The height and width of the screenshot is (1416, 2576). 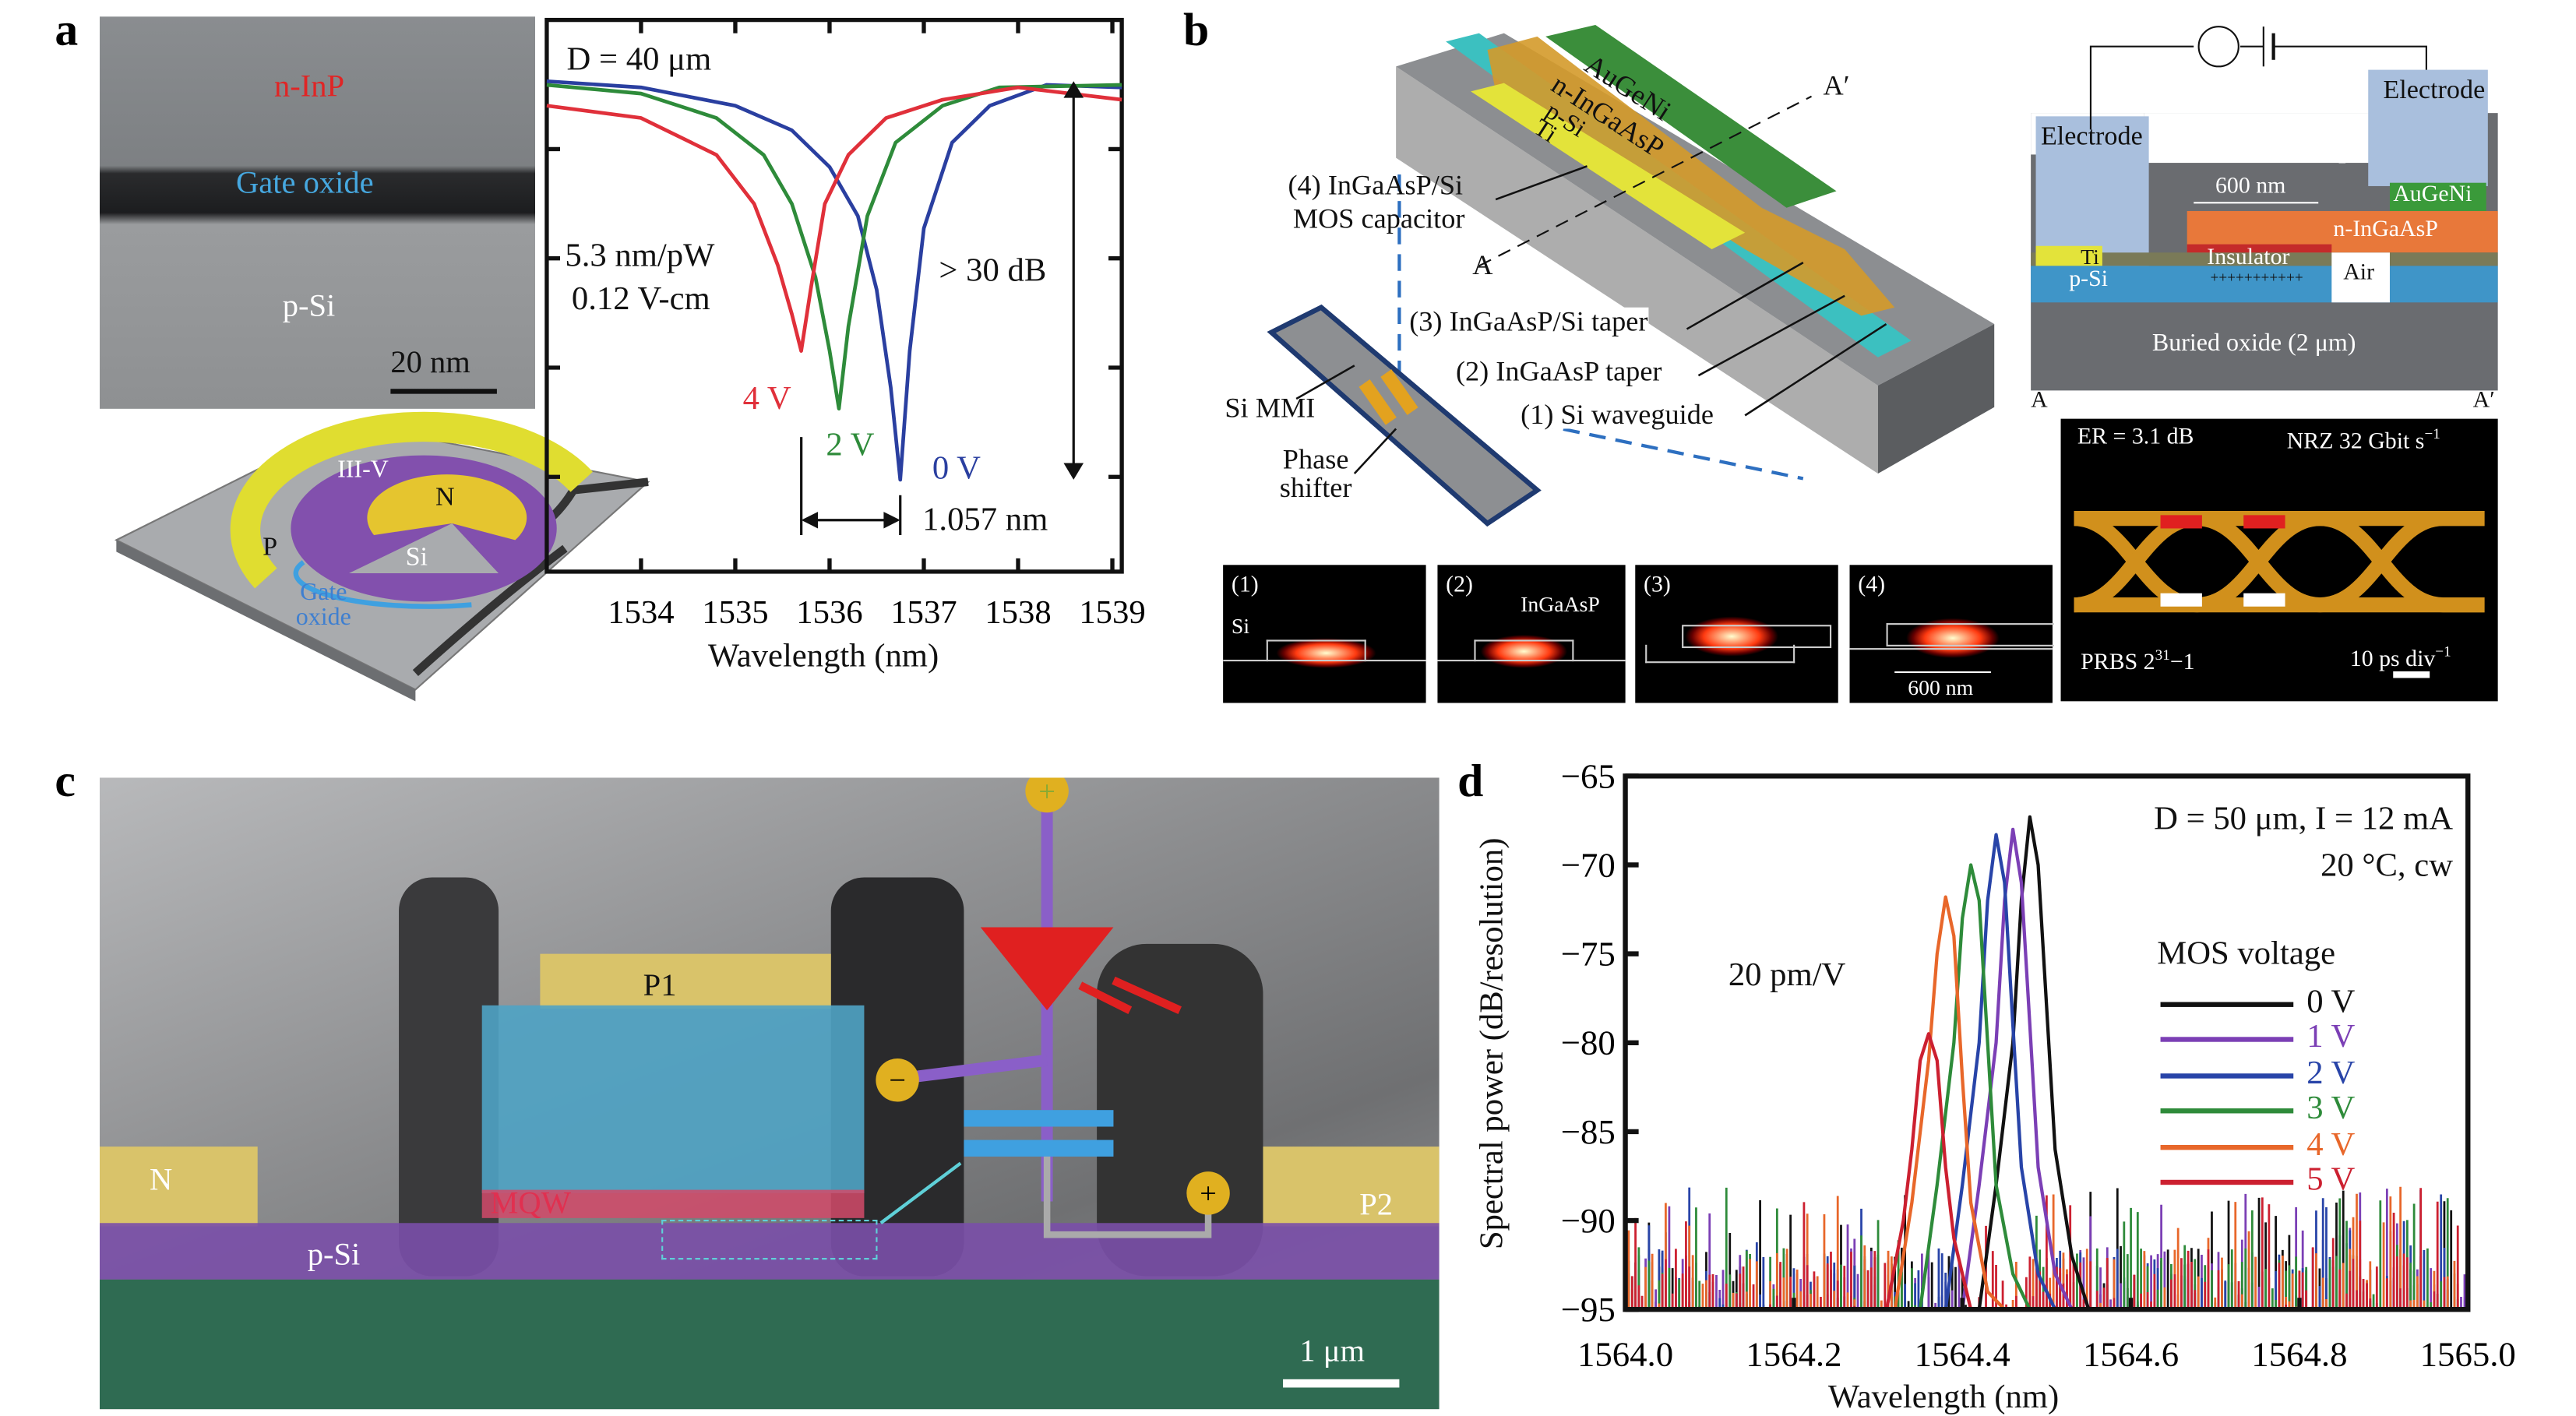 What do you see at coordinates (382, 556) in the screenshot?
I see `ring-modulator-diagram` at bounding box center [382, 556].